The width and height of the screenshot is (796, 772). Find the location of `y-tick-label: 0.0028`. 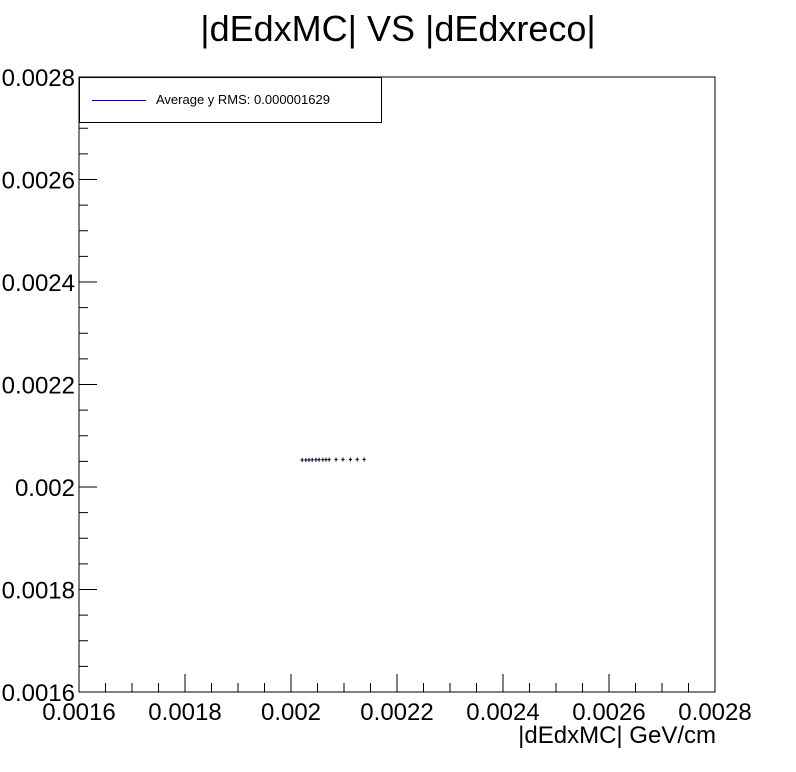

y-tick-label: 0.0028 is located at coordinates (38, 78).